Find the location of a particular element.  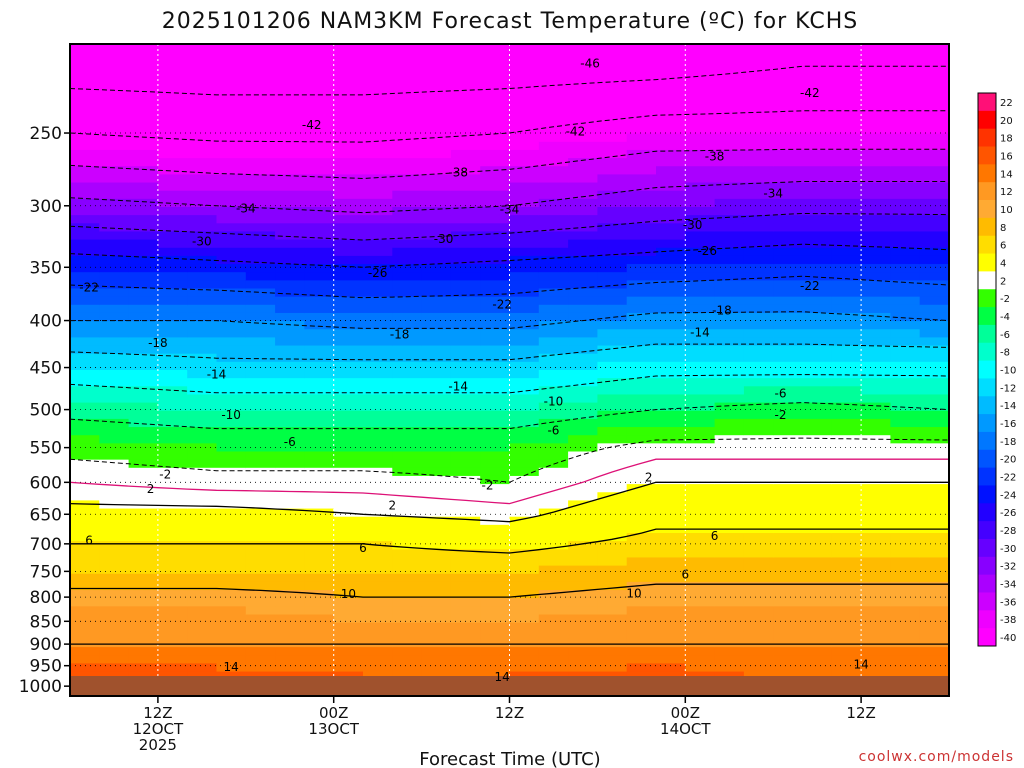

y-tick-label: 650 is located at coordinates (46, 515).